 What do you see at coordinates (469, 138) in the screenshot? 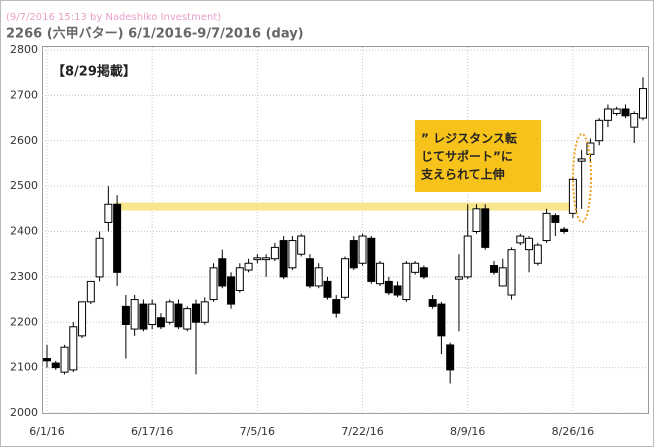
I see `callout-text: ” レジスタンス転` at bounding box center [469, 138].